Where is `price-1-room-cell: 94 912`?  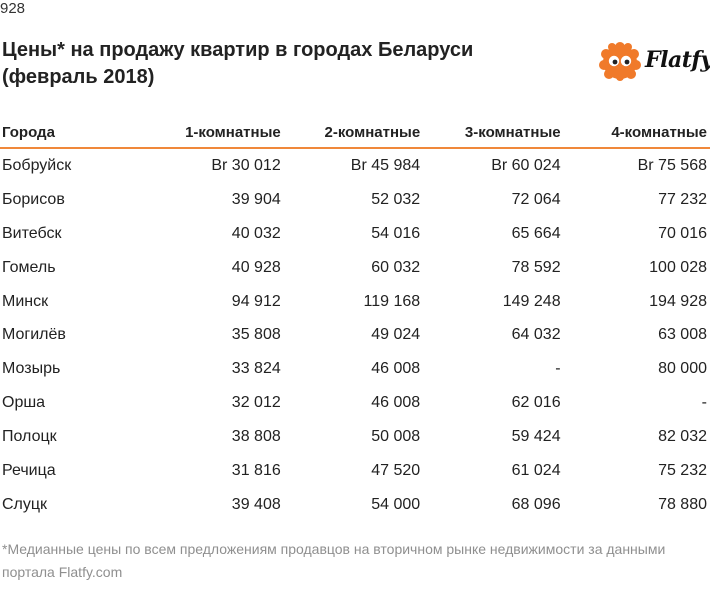 price-1-room-cell: 94 912 is located at coordinates (256, 301).